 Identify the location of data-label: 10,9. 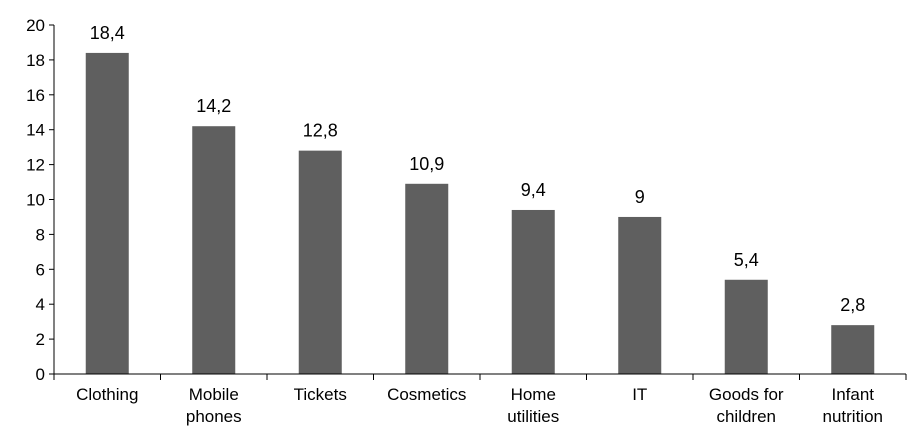
(426, 164).